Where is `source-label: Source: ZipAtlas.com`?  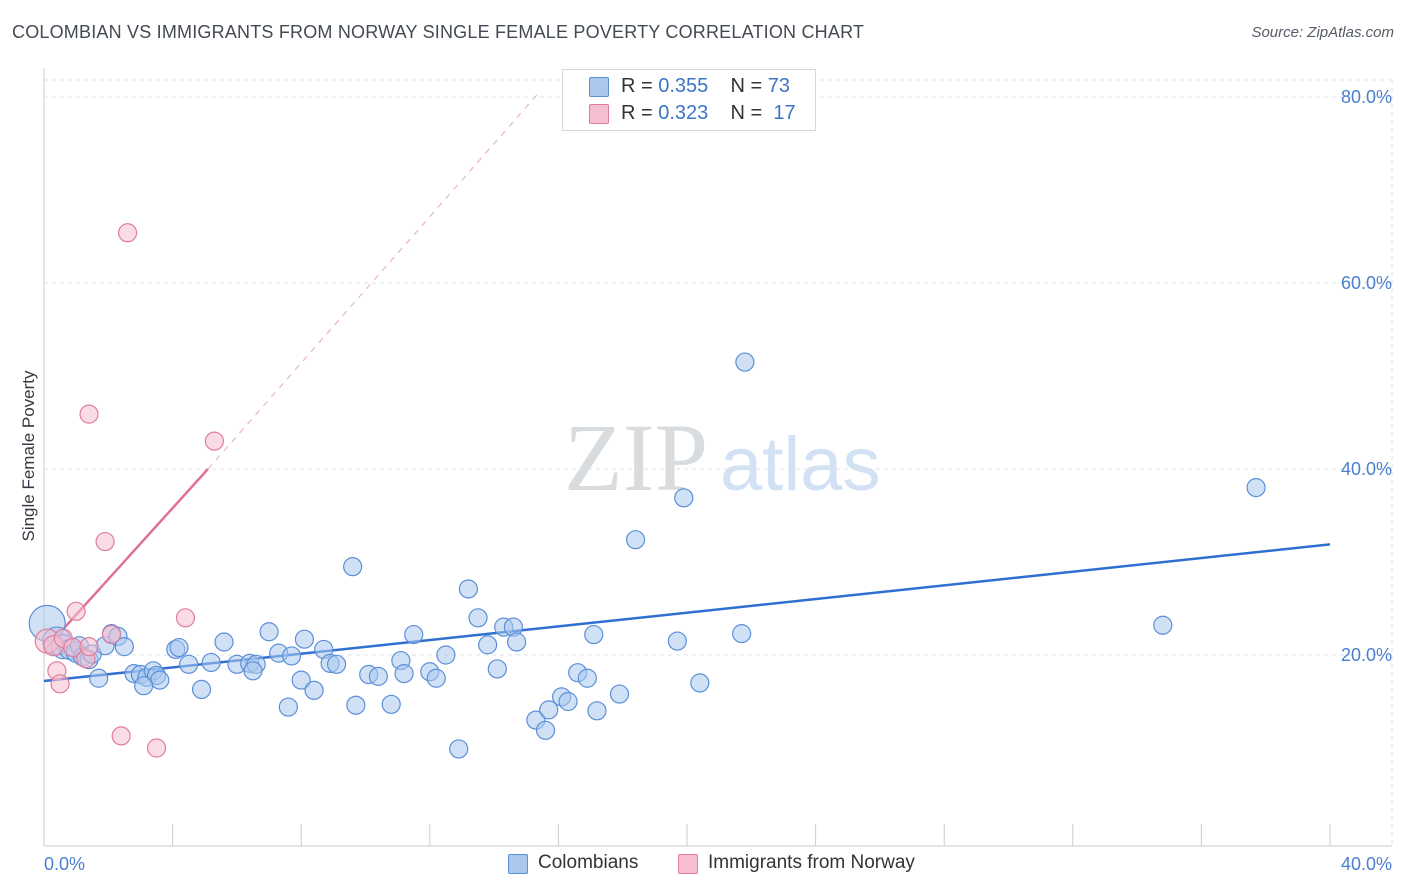 source-label: Source: ZipAtlas.com is located at coordinates (1322, 32).